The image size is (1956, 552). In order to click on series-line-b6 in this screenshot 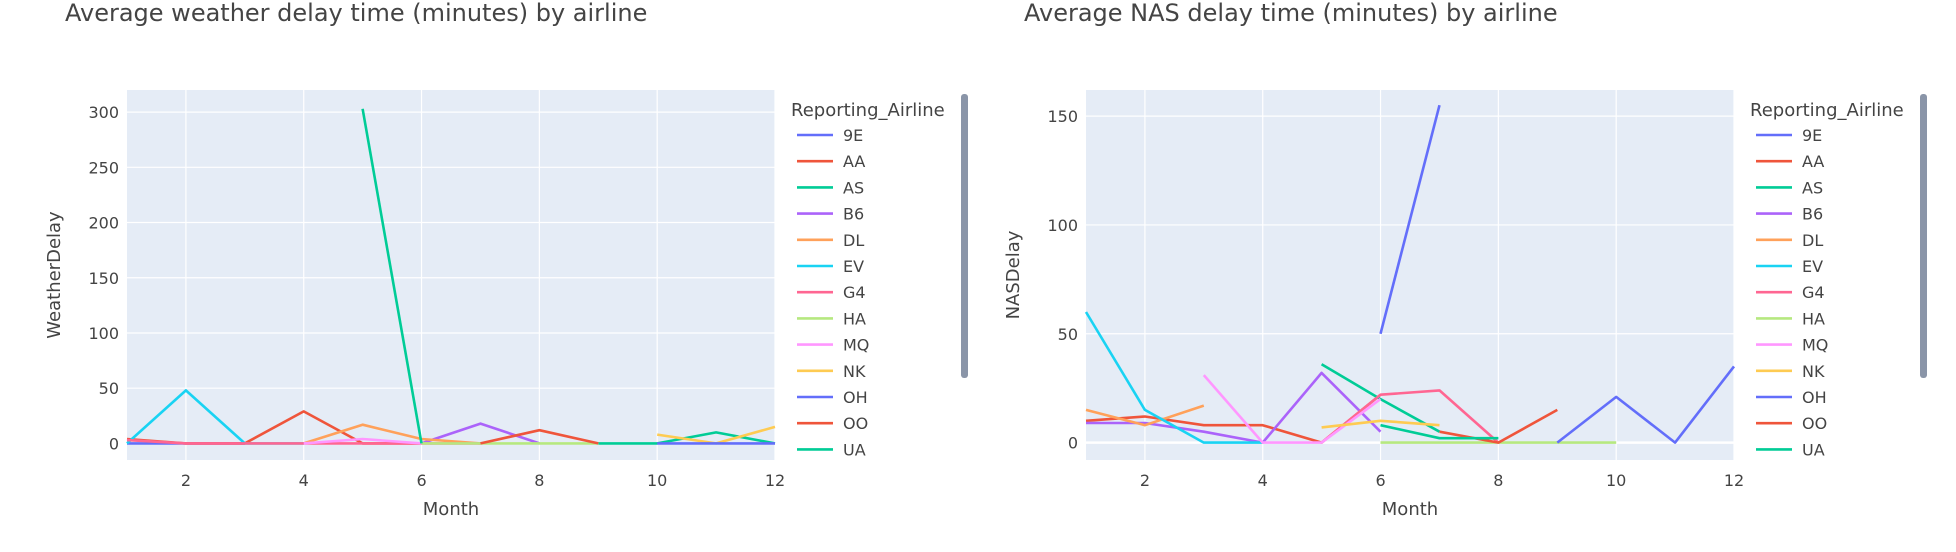, I will do `click(480, 433)`.